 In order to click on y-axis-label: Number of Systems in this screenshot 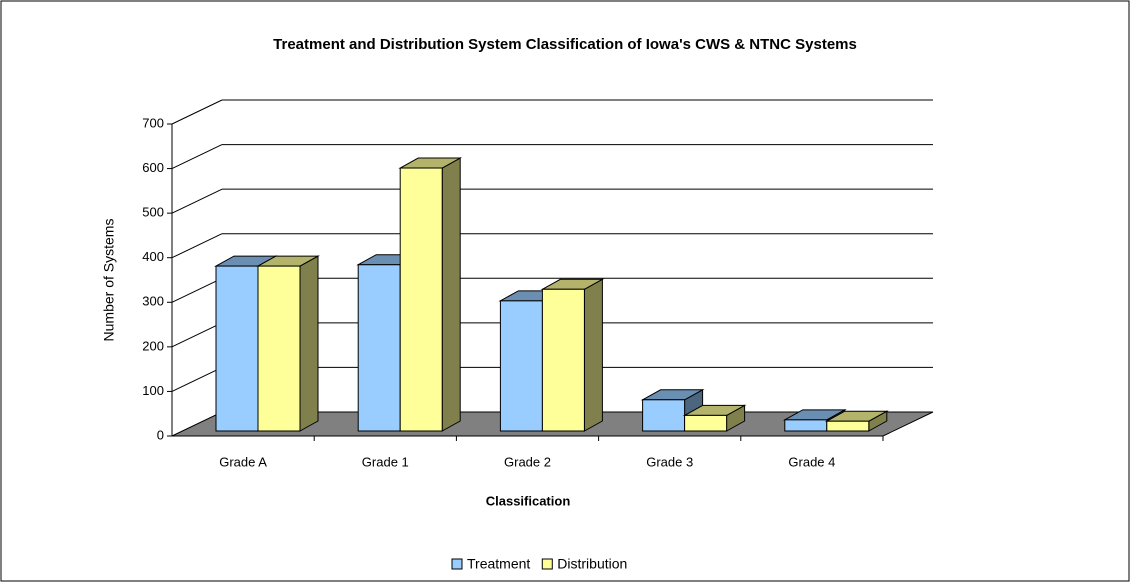, I will do `click(109, 280)`.